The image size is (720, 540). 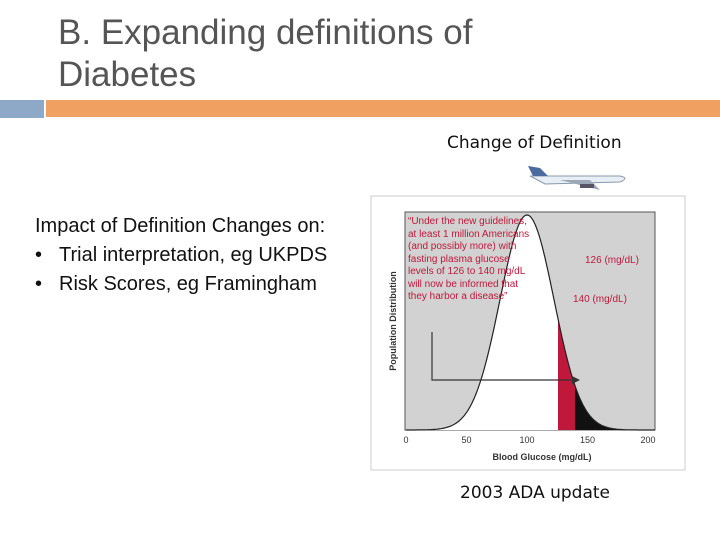 What do you see at coordinates (466, 440) in the screenshot?
I see `x-tick-label: 50` at bounding box center [466, 440].